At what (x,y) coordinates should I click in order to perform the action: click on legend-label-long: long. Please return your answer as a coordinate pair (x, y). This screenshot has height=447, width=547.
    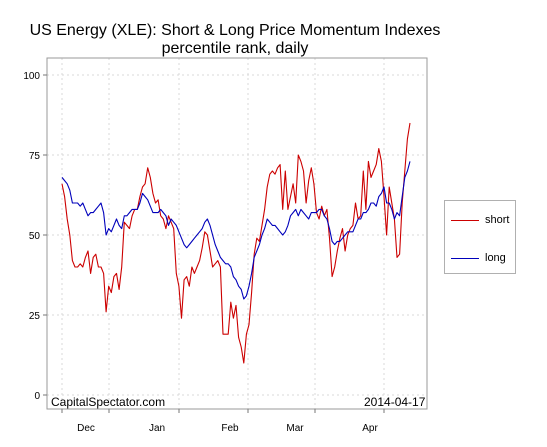
    Looking at the image, I should click on (495, 258).